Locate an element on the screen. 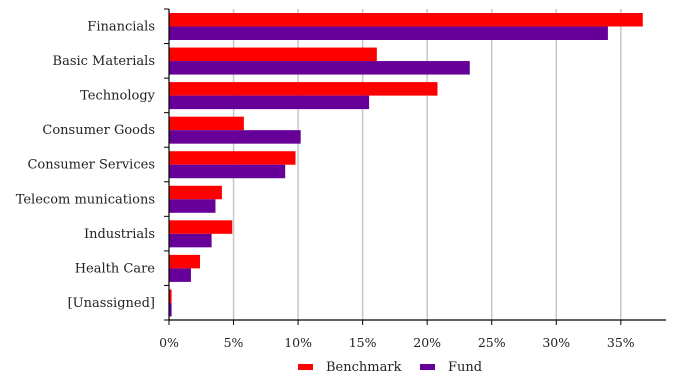  x-tick-label: 25% is located at coordinates (492, 342).